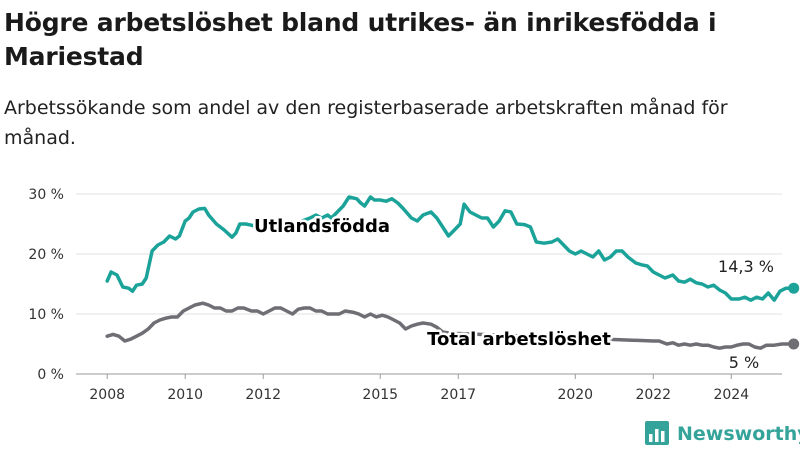 This screenshot has width=800, height=450. Describe the element at coordinates (107, 395) in the screenshot. I see `x-tick-label: 2008` at that location.